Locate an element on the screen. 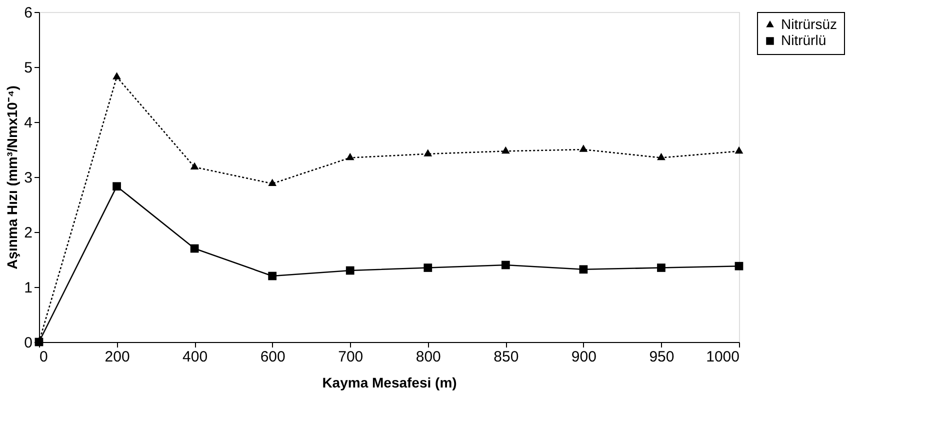  y-tick-label: 5 is located at coordinates (28, 68).